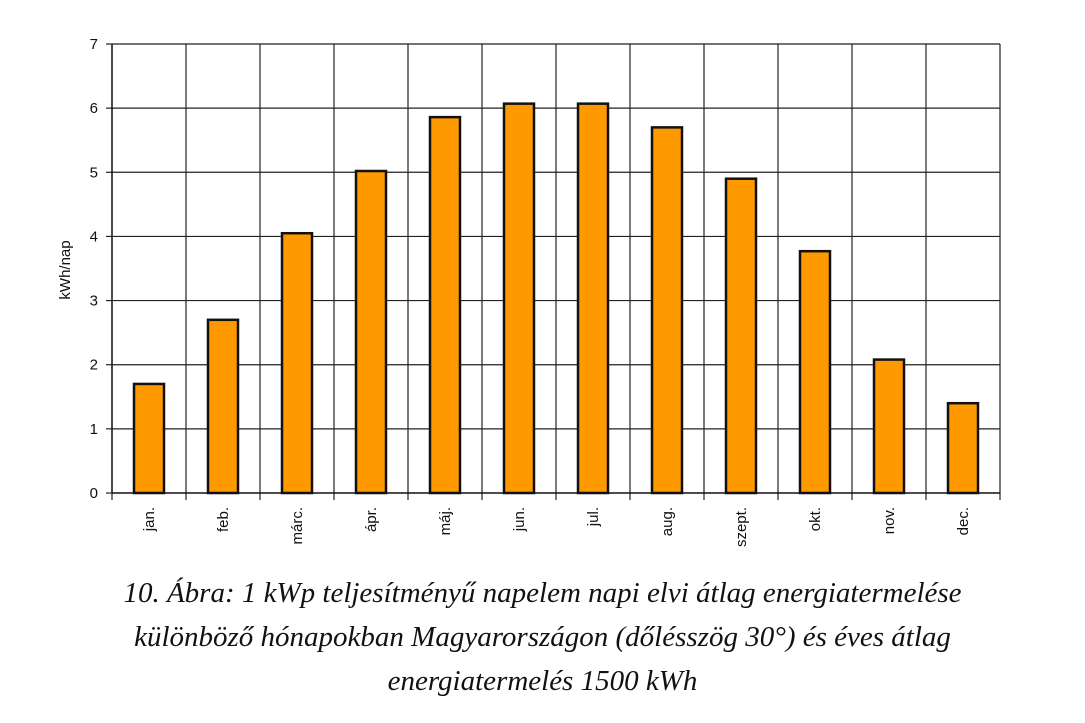 The image size is (1085, 723). I want to click on bar-dec, so click(963, 448).